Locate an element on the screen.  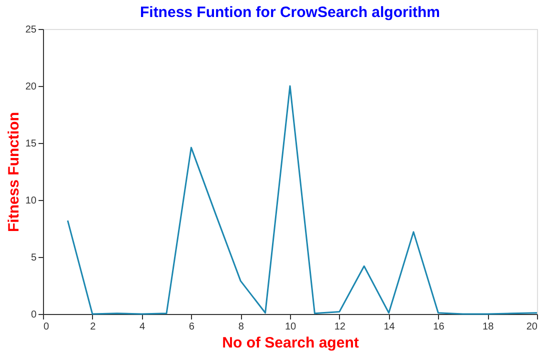
x-tick-label: 20 is located at coordinates (532, 327).